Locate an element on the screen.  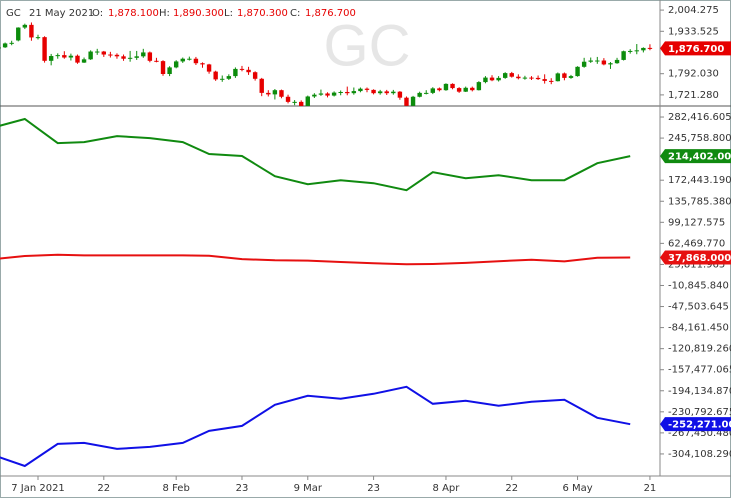
l-value: 1,870.300 is located at coordinates (262, 13).